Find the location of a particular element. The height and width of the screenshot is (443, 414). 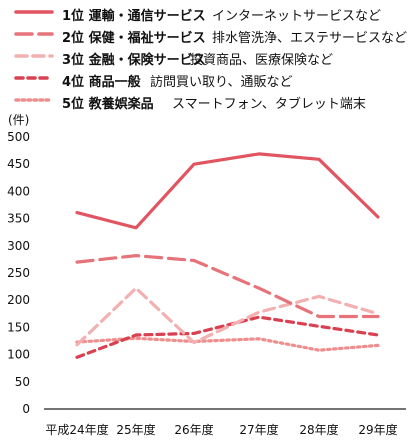

legend-item: 2位 保健・福祉サービス 排水管洗浄、エステサービスなど is located at coordinates (207, 35).